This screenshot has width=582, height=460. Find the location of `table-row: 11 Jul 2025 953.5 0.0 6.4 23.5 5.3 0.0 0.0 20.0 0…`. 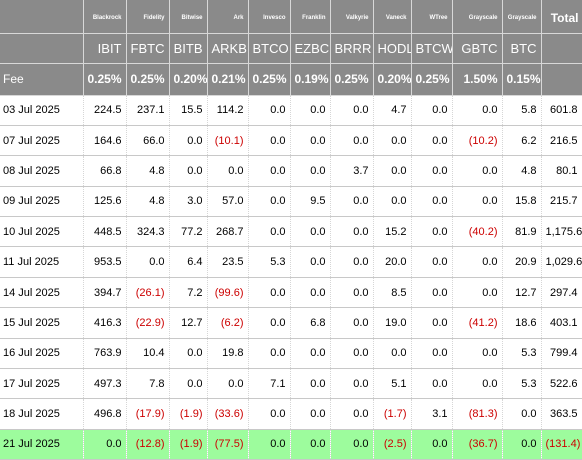

table-row: 11 Jul 2025 953.5 0.0 6.4 23.5 5.3 0.0 0.0 20.0 0… is located at coordinates (291, 262).